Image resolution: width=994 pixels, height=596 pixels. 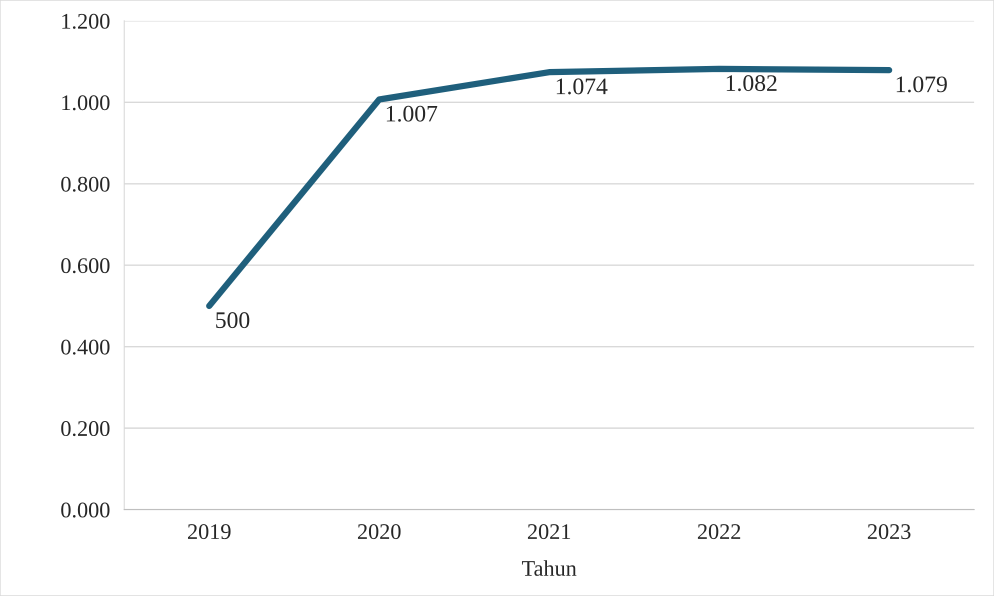 I want to click on y-tick-label: 1.200, so click(x=86, y=21).